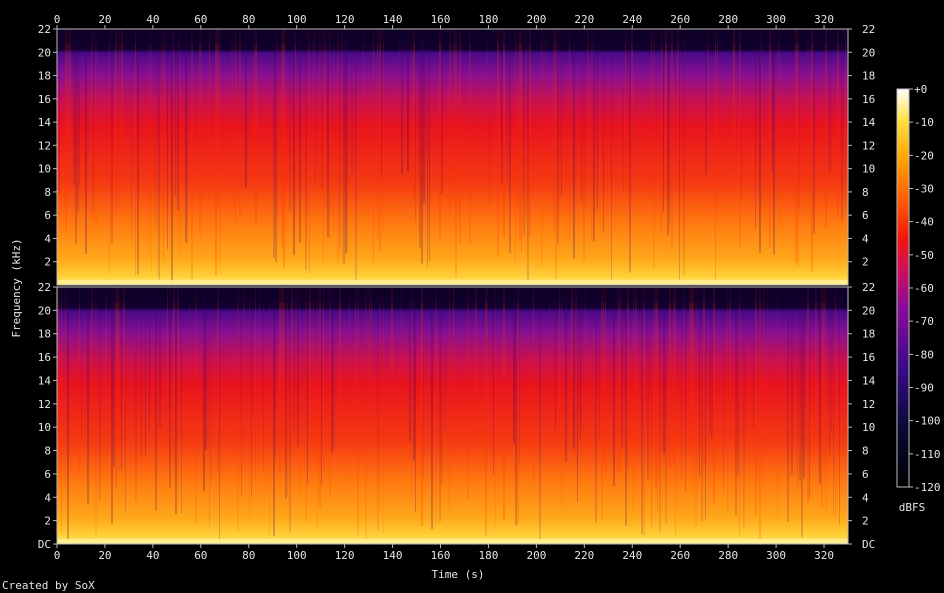  Describe the element at coordinates (452, 541) in the screenshot. I see `low-frequency-band` at that location.